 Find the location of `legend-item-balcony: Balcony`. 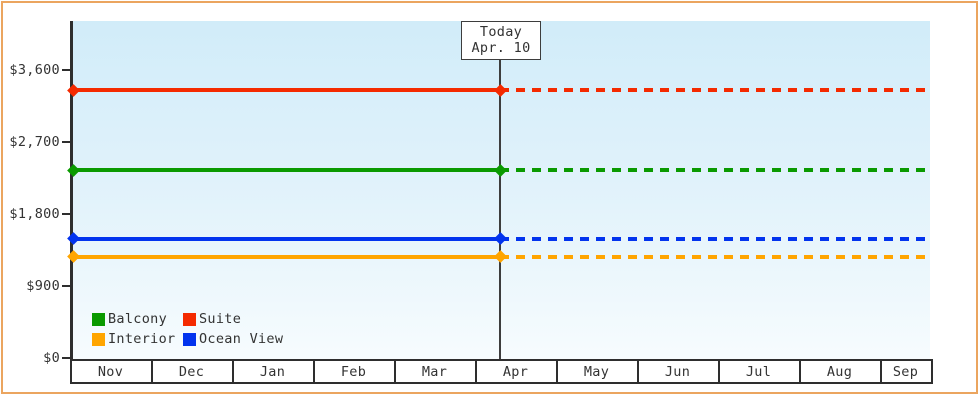

legend-item-balcony: Balcony is located at coordinates (137, 319).